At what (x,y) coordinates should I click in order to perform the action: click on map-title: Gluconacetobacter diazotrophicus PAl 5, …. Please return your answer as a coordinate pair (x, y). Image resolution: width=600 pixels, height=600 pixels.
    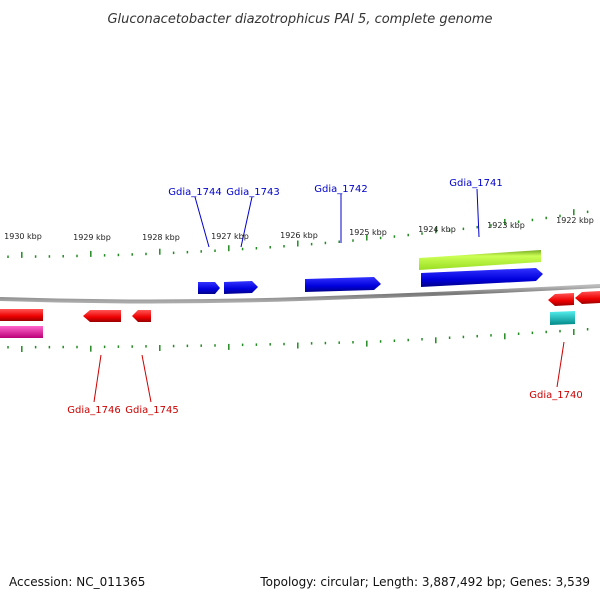
    Looking at the image, I should click on (299, 19).